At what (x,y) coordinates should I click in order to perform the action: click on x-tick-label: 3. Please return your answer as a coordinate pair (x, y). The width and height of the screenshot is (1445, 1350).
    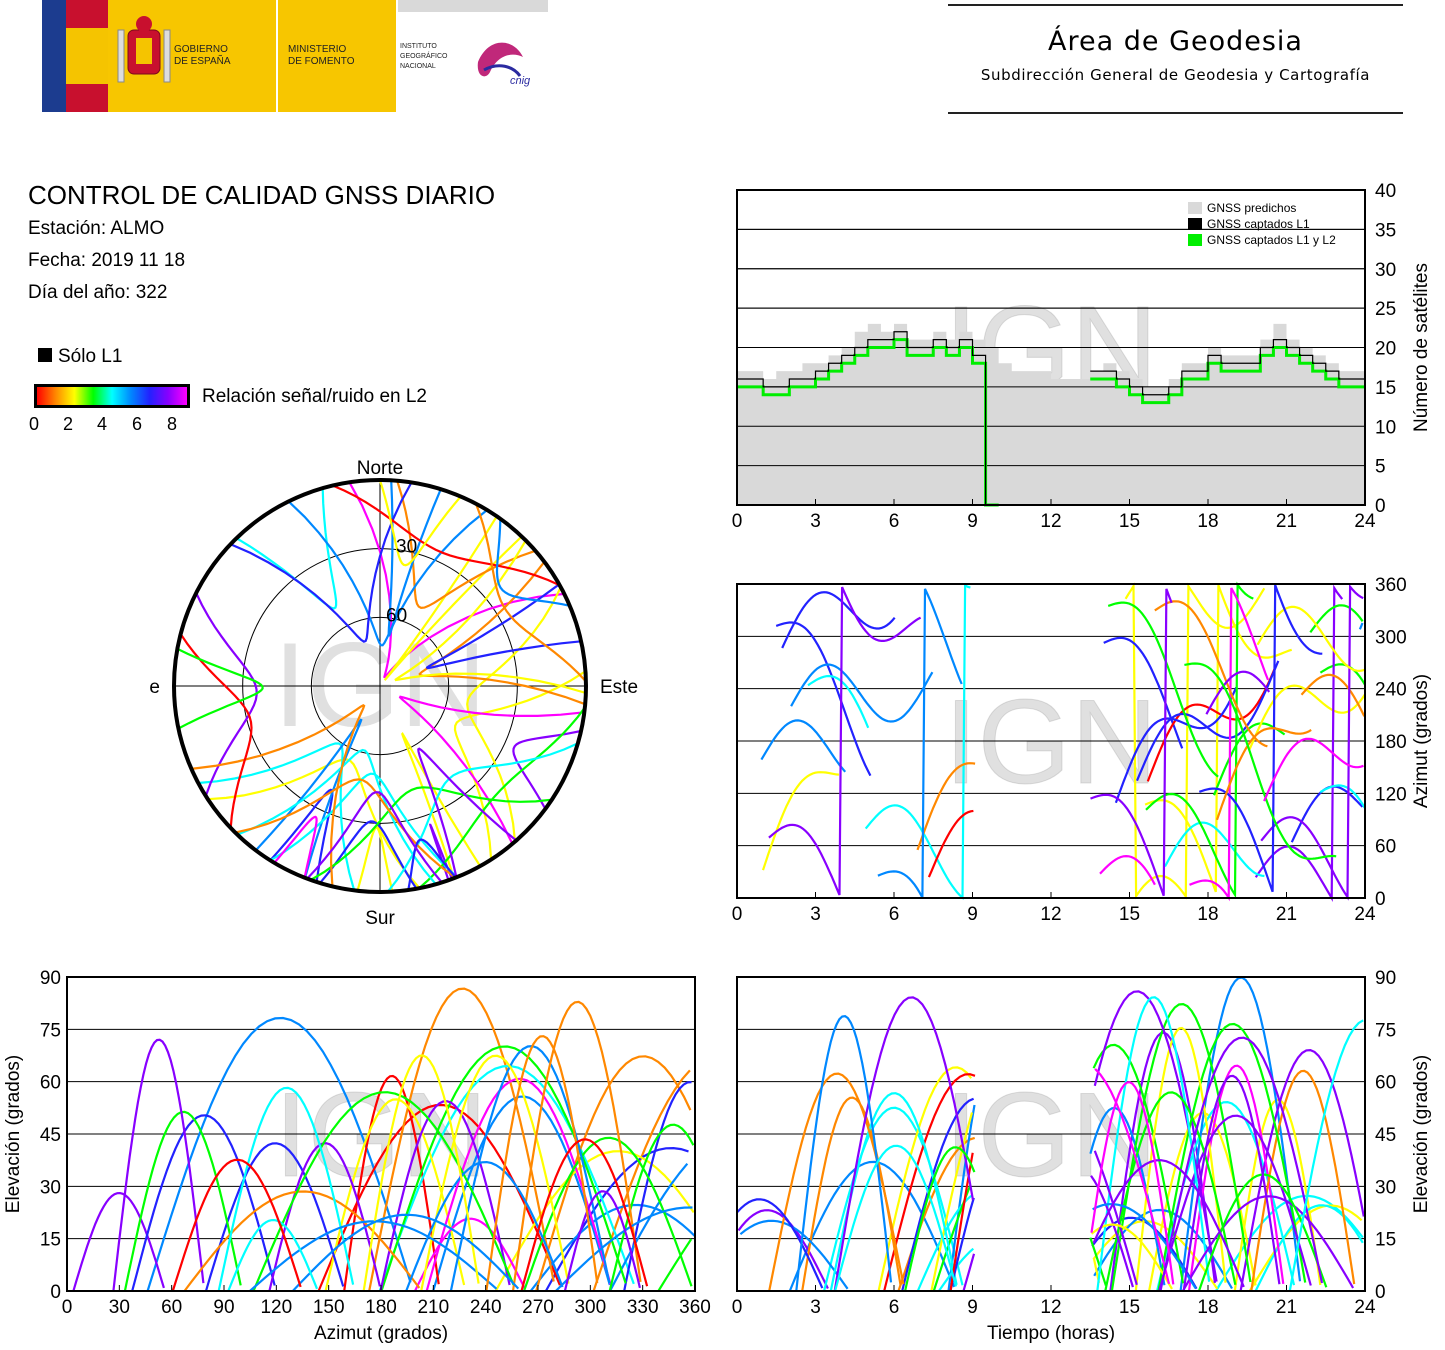
    Looking at the image, I should click on (815, 1307).